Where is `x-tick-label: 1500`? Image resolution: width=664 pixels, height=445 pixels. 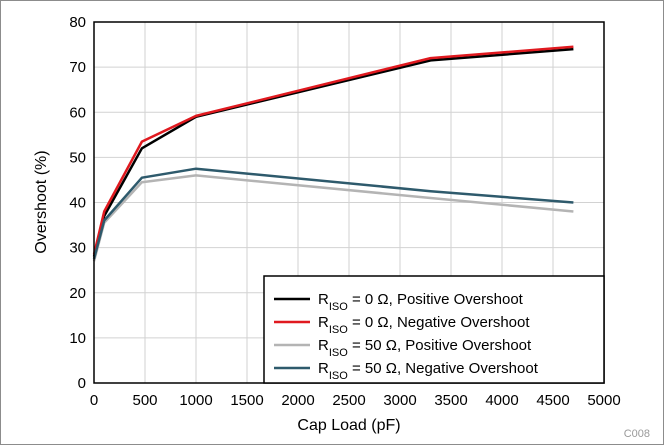 x-tick-label: 1500 is located at coordinates (246, 400).